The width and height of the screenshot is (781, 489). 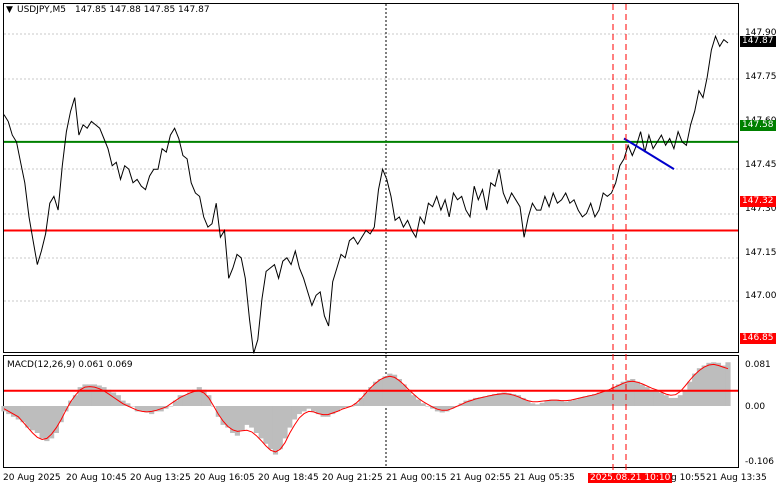 What do you see at coordinates (758, 365) in the screenshot?
I see `macd-scale-top: 0.081` at bounding box center [758, 365].